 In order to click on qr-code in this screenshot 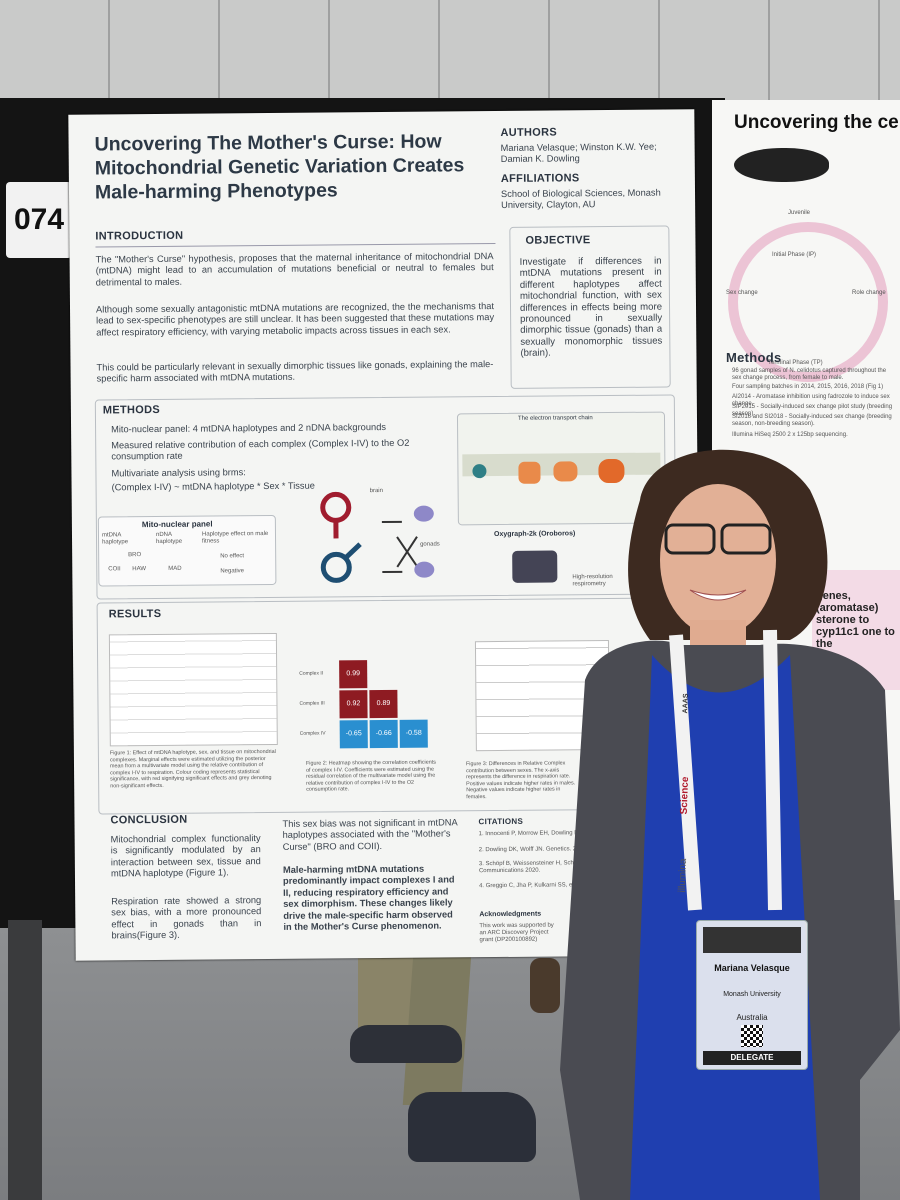, I will do `click(752, 1036)`.